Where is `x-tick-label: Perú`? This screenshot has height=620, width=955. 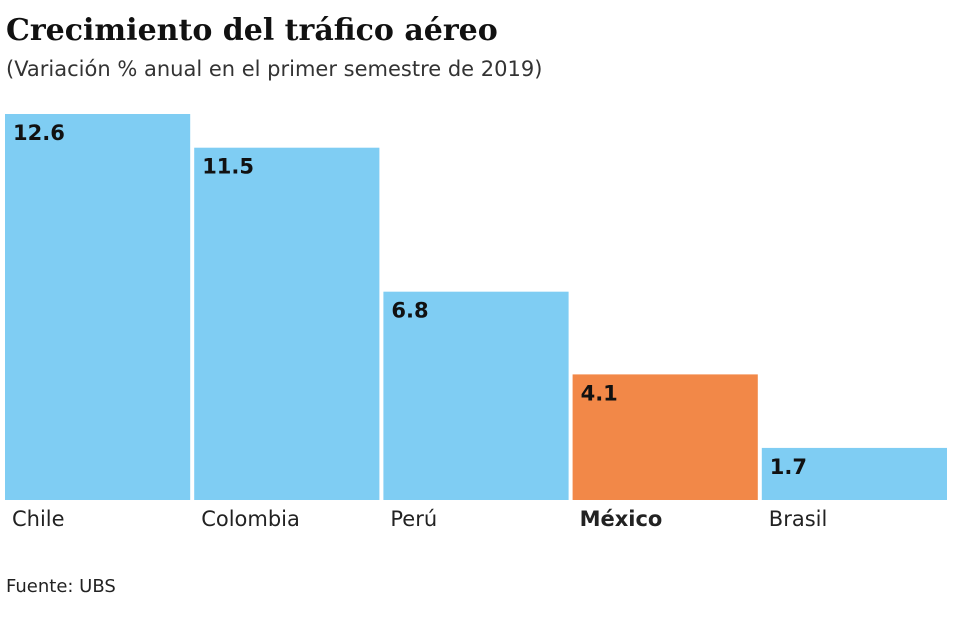
x-tick-label: Perú is located at coordinates (413, 519).